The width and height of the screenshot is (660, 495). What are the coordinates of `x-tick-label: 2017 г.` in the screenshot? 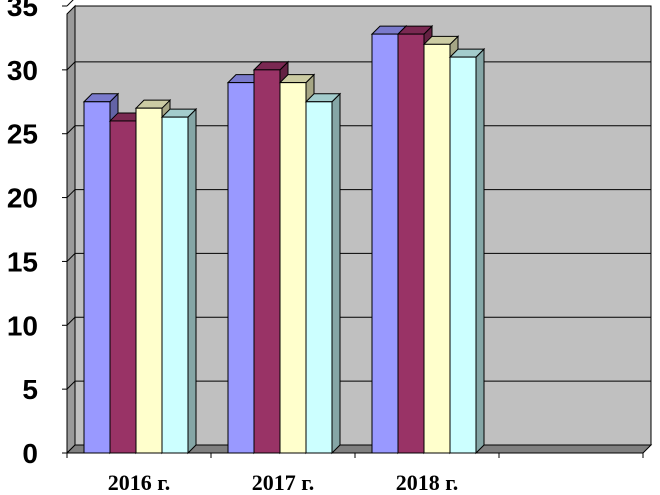 It's located at (283, 482).